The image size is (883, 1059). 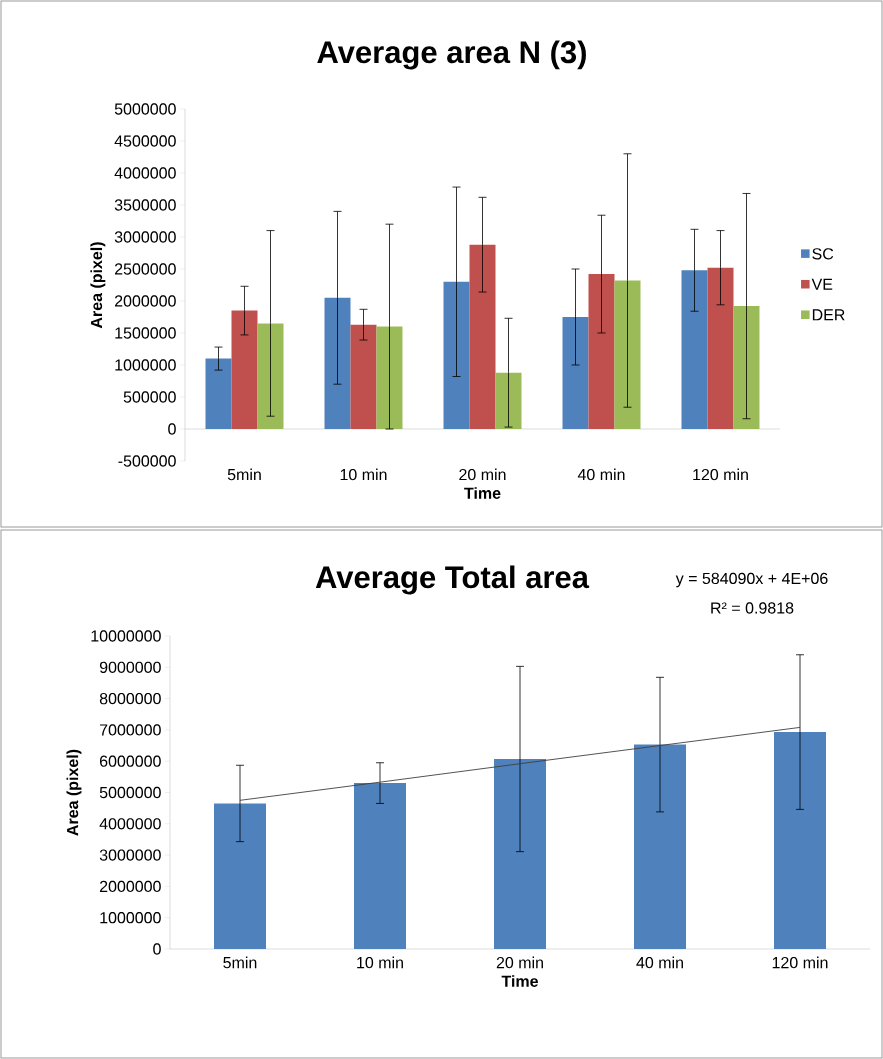 I want to click on chart-title: Average area N (3), so click(x=451, y=55).